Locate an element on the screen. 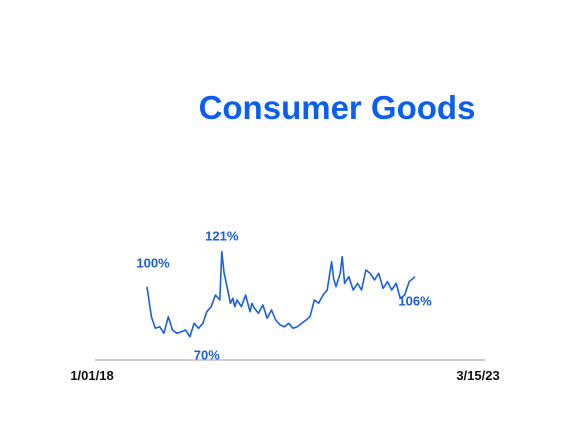  x-tick-label-start: 1/01/18 is located at coordinates (91, 375).